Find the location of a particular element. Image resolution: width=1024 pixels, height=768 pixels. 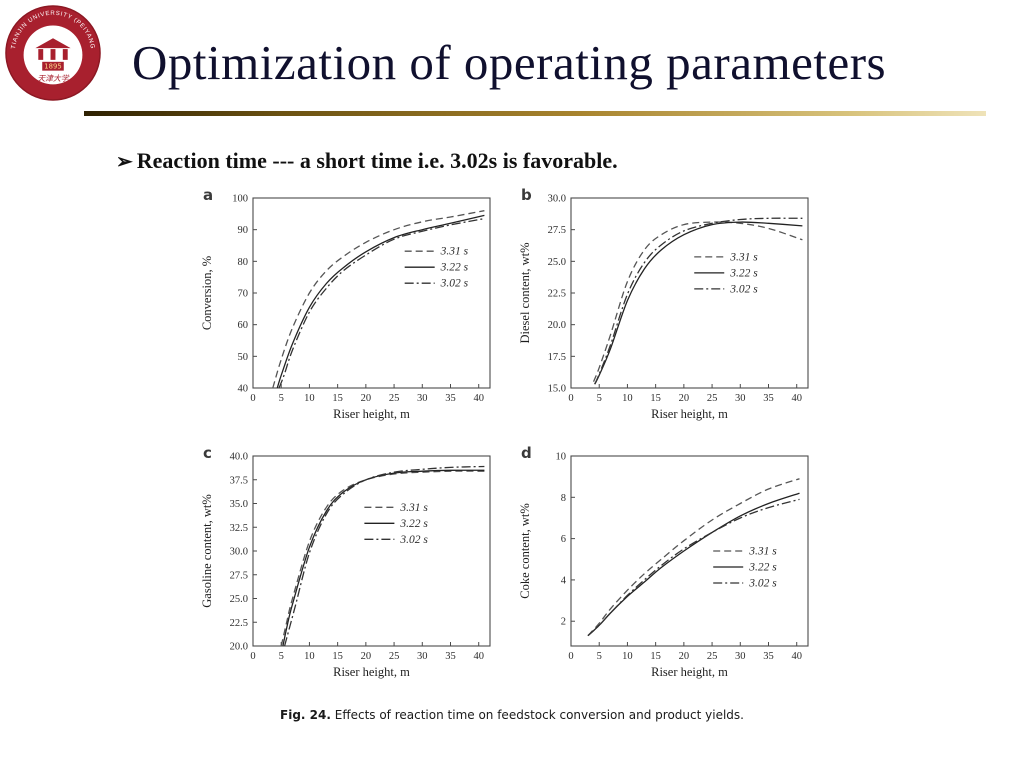

svg-text: 50 is located at coordinates (243, 357).